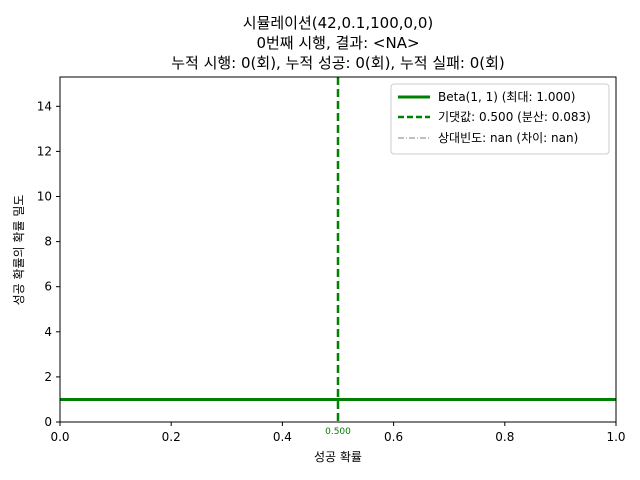 The height and width of the screenshot is (480, 640). Describe the element at coordinates (393, 437) in the screenshot. I see `x-tick-label: 0.6` at that location.